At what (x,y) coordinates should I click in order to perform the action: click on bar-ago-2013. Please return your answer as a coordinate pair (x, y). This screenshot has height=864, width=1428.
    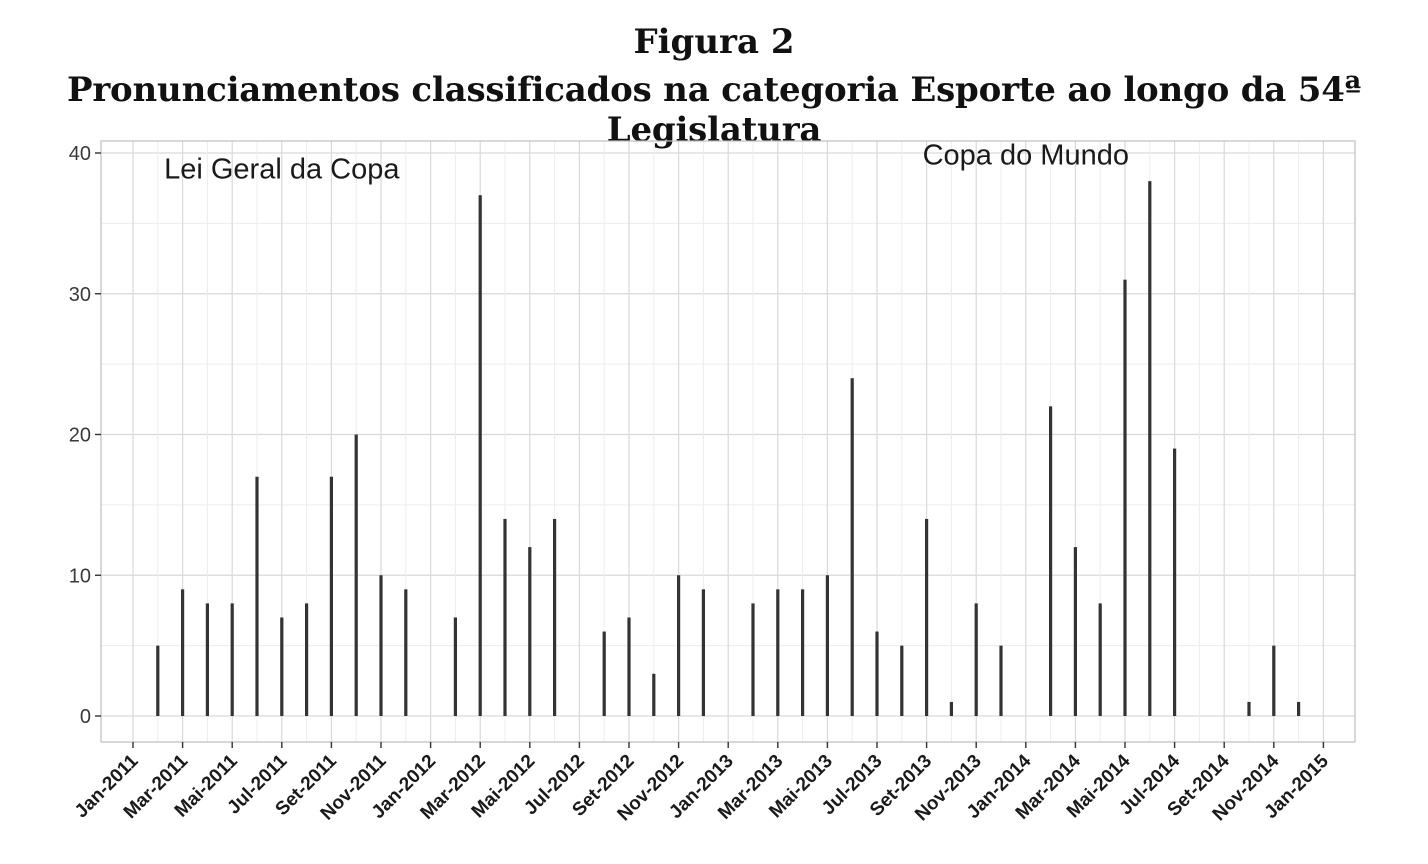
    Looking at the image, I should click on (902, 680).